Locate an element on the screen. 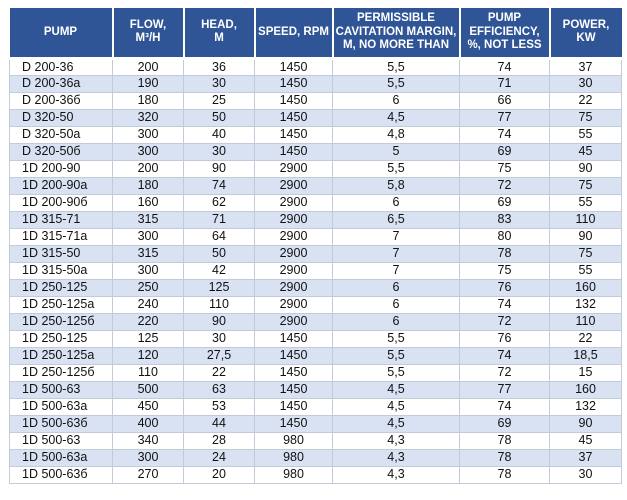 This screenshot has height=500, width=627. table-cell: 77 is located at coordinates (504, 117).